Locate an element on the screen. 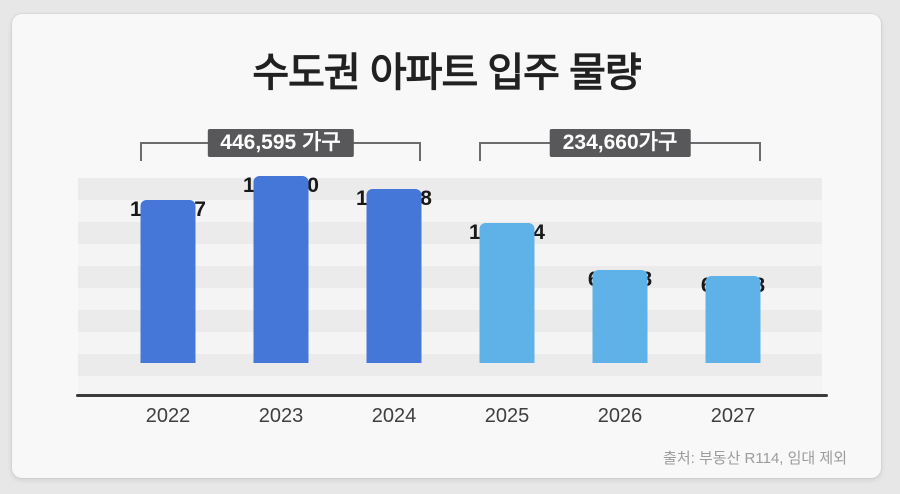  bar-2025 is located at coordinates (507, 293).